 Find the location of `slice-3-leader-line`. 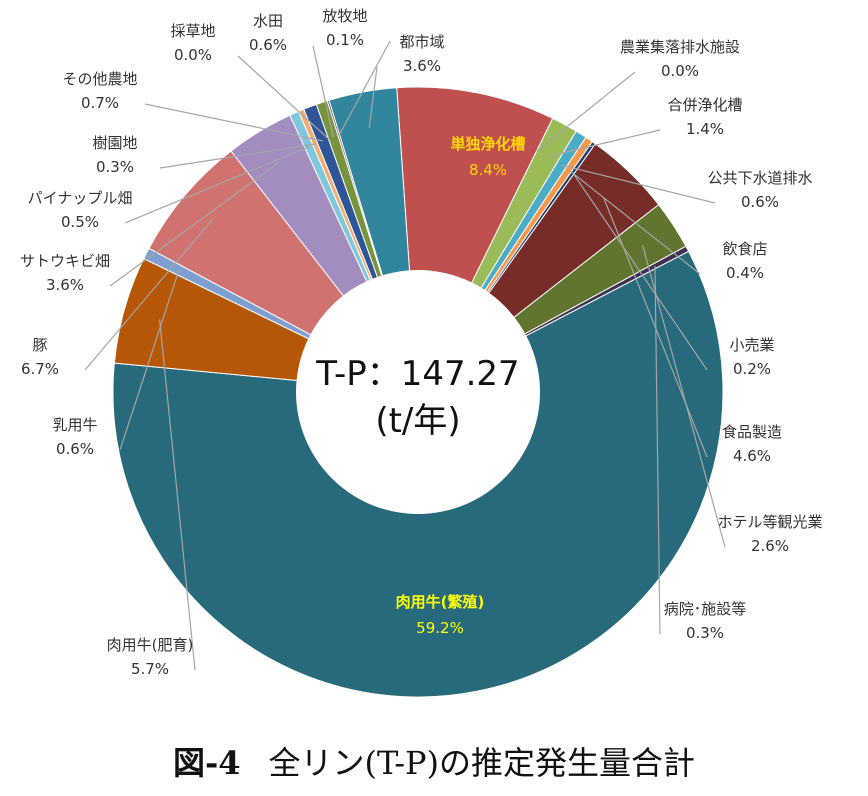

slice-3-leader-line is located at coordinates (638, 184).